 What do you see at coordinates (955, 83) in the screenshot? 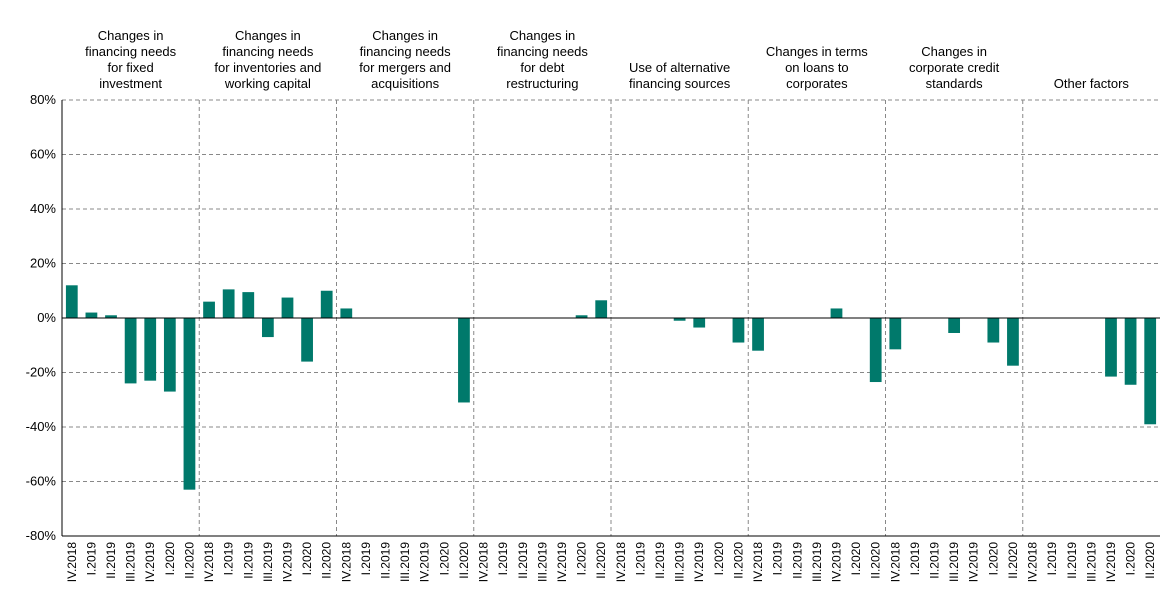
I see `panel-title: standards` at bounding box center [955, 83].